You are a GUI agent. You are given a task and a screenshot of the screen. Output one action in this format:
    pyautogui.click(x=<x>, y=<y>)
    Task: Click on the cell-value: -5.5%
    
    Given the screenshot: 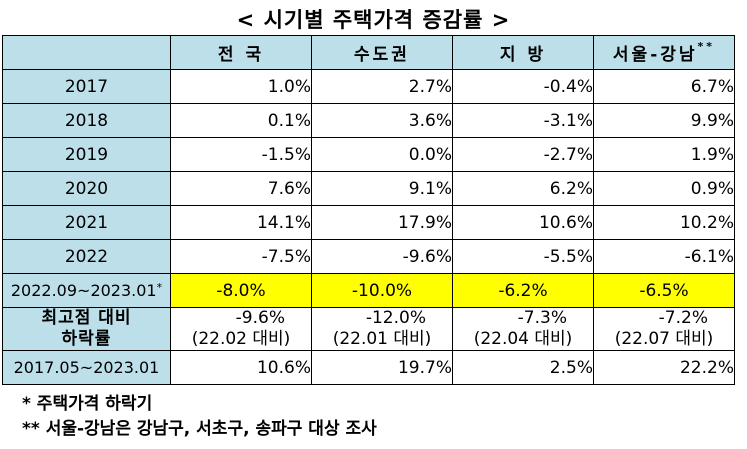 What is the action you would take?
    pyautogui.click(x=523, y=256)
    